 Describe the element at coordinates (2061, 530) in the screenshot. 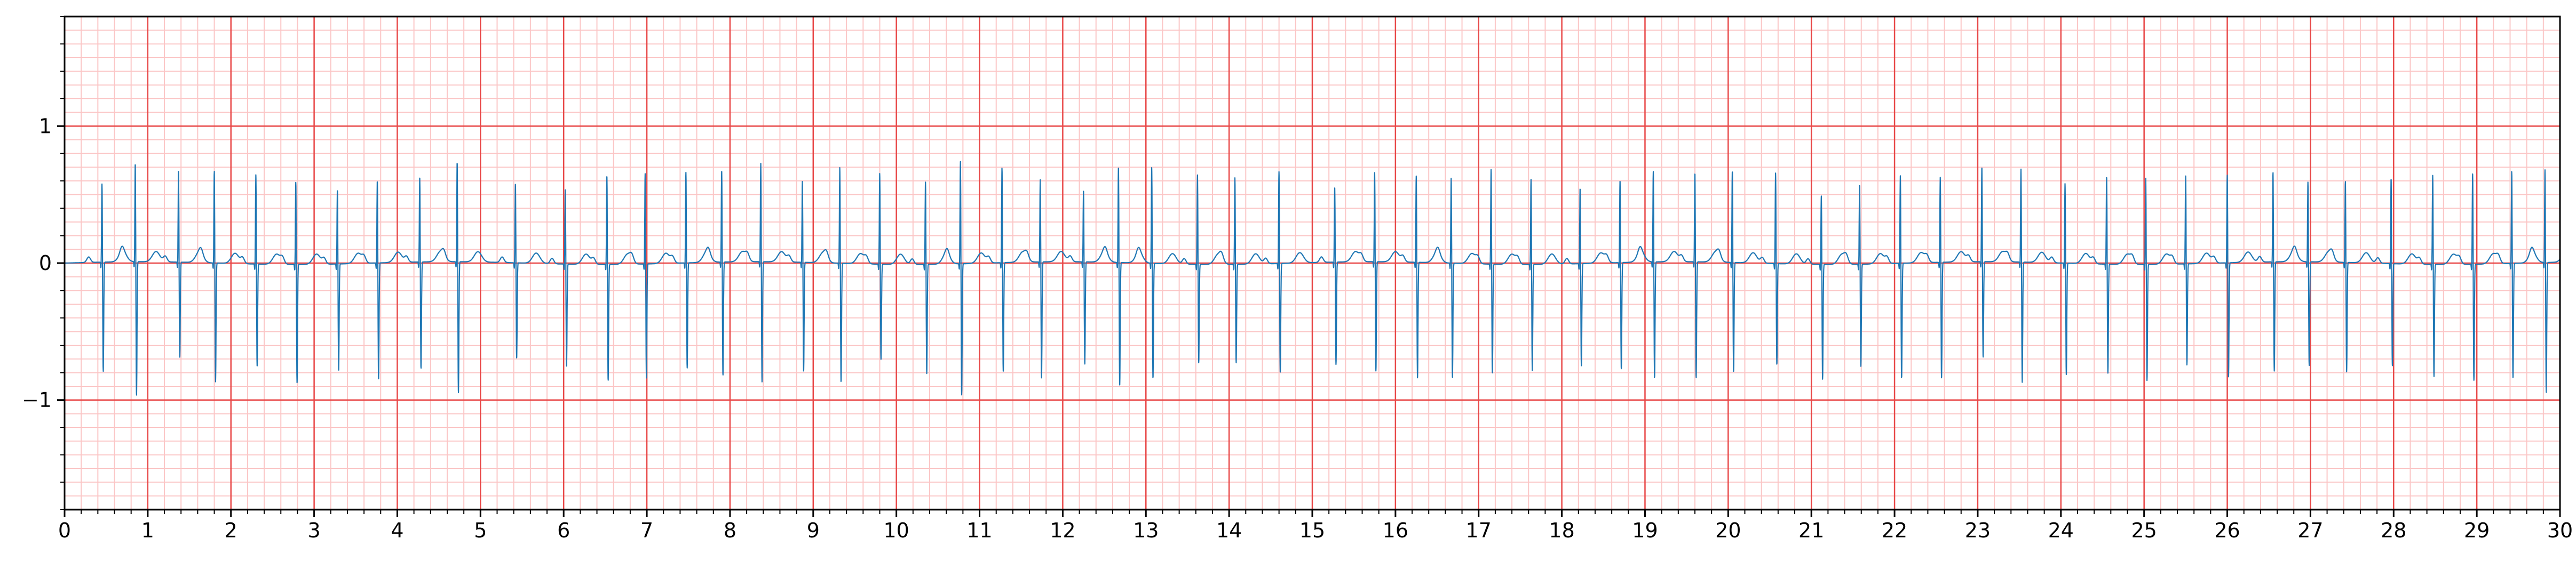

I see `x-tick-label-24: 24` at that location.